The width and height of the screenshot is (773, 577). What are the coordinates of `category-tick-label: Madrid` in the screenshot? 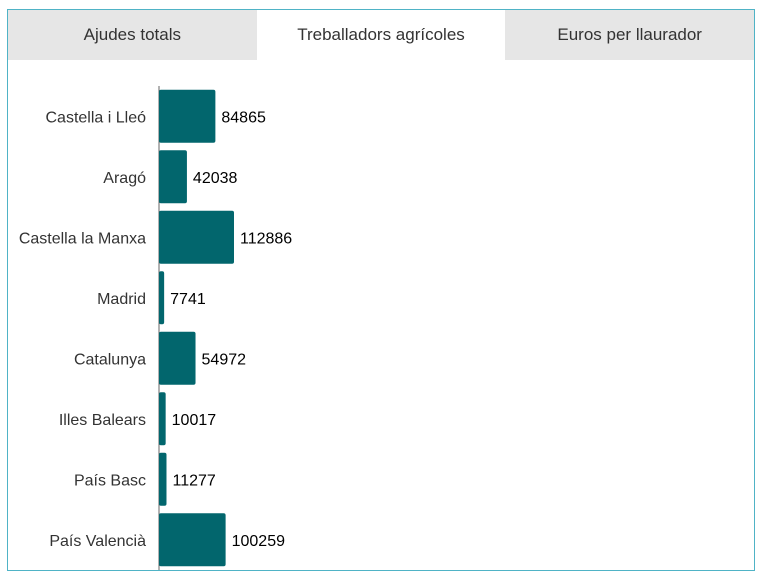 It's located at (121, 299).